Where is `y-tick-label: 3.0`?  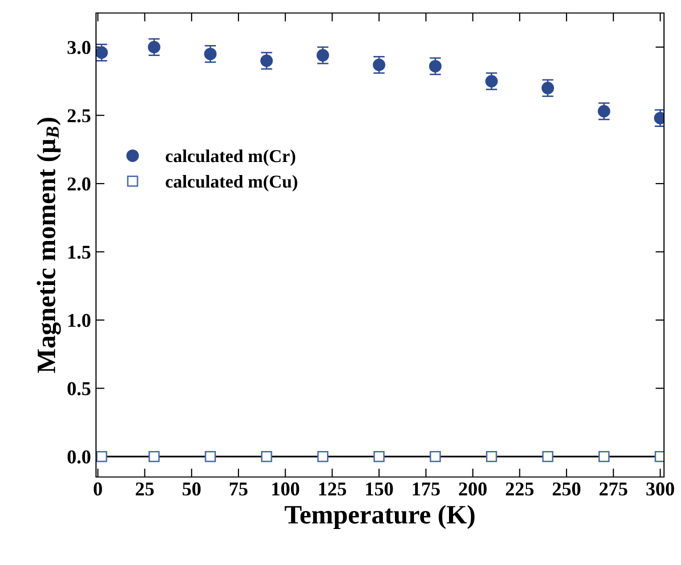 y-tick-label: 3.0 is located at coordinates (79, 47).